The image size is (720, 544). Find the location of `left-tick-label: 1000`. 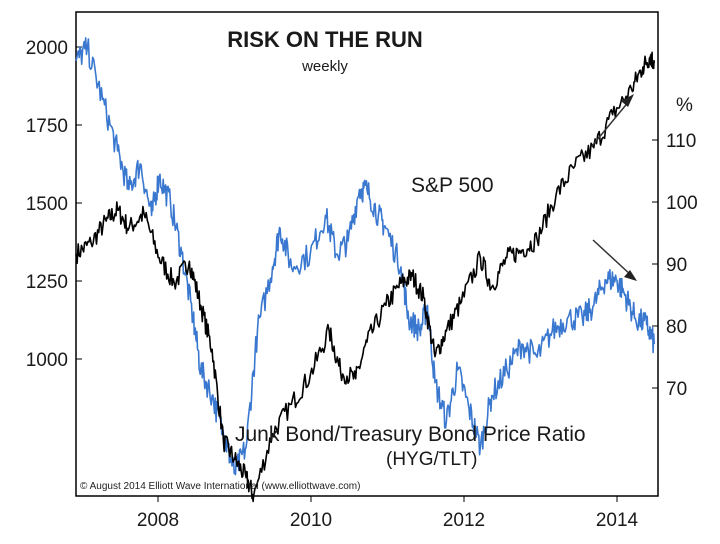

left-tick-label: 1000 is located at coordinates (47, 360).